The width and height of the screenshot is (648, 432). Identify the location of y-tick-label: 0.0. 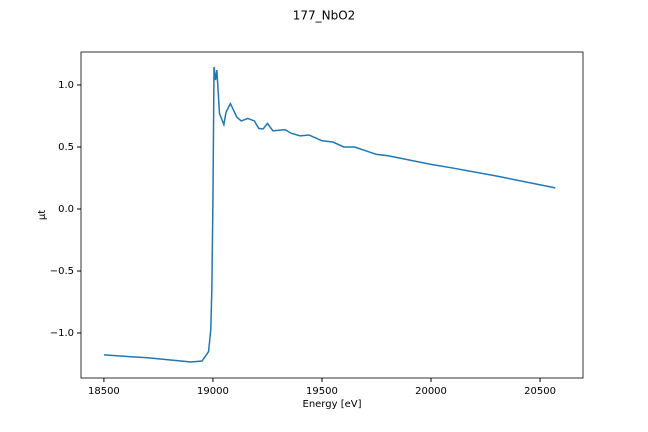
(66, 209).